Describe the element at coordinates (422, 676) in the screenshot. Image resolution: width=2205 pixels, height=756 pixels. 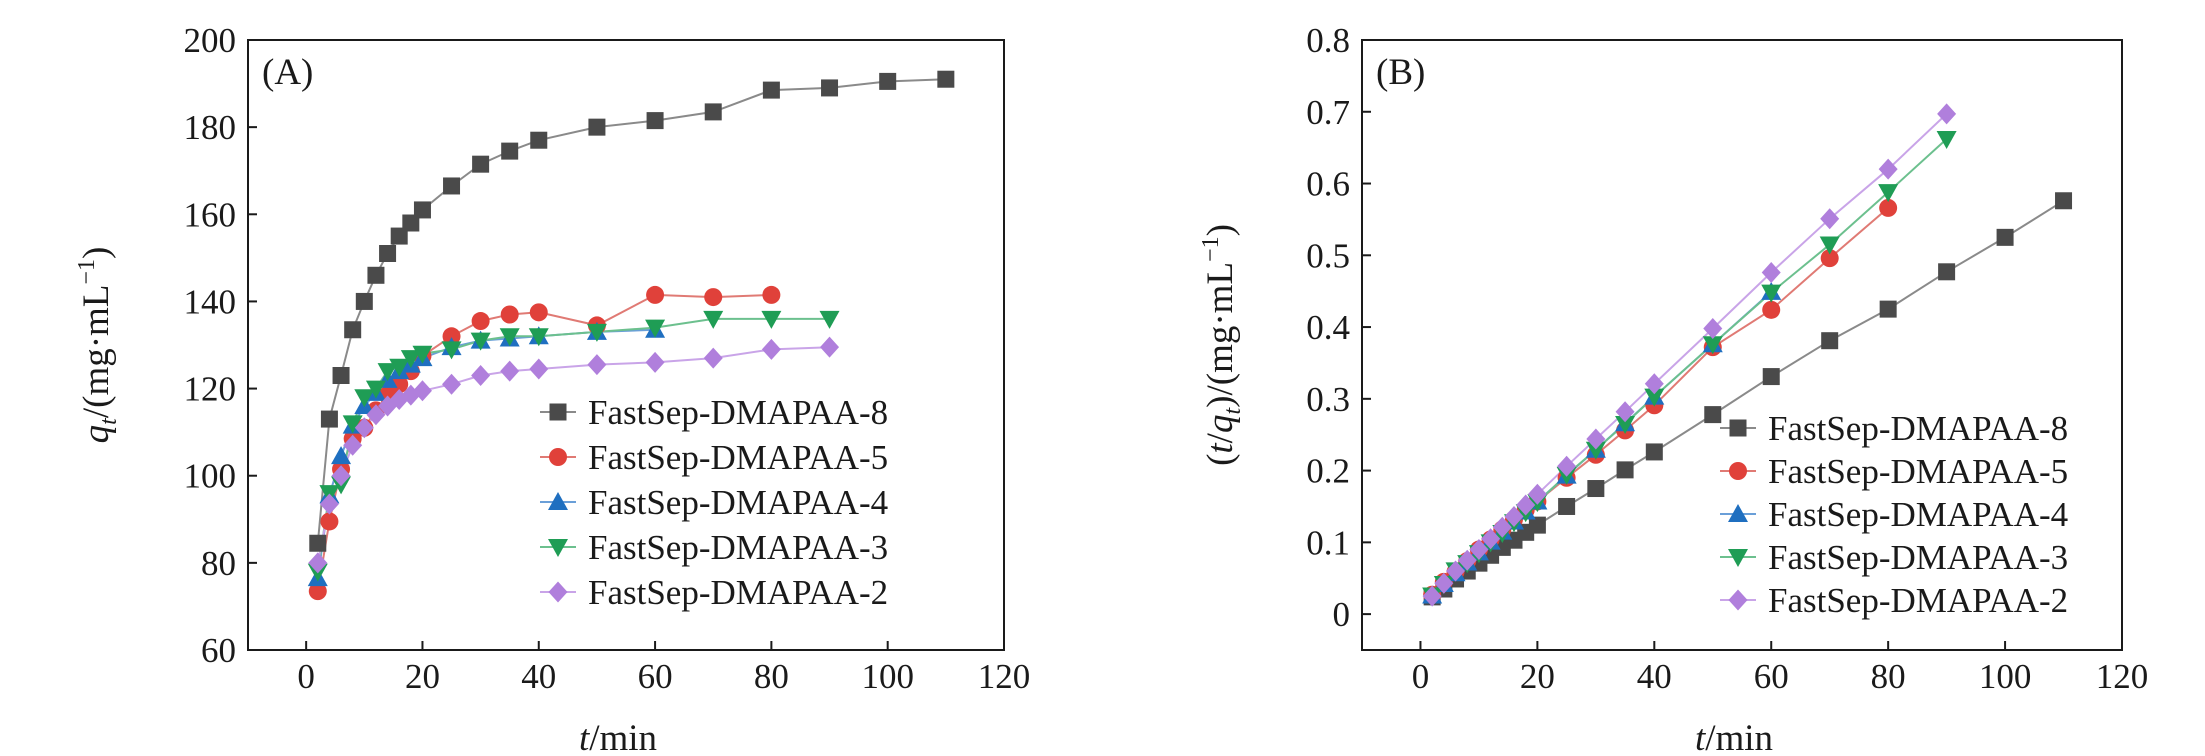
I see `x-tick-label: 20` at that location.